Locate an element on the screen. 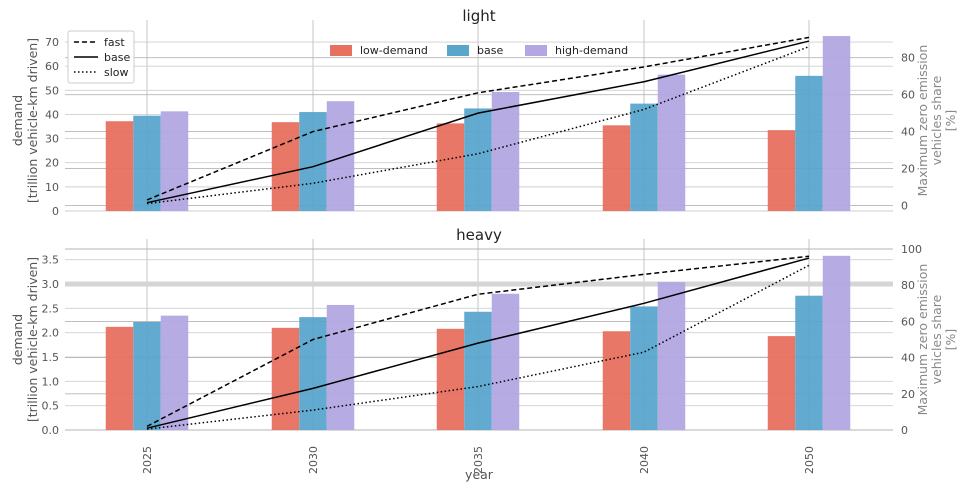 The image size is (962, 486). bar-legend: low-demand base high-demand is located at coordinates (479, 50).